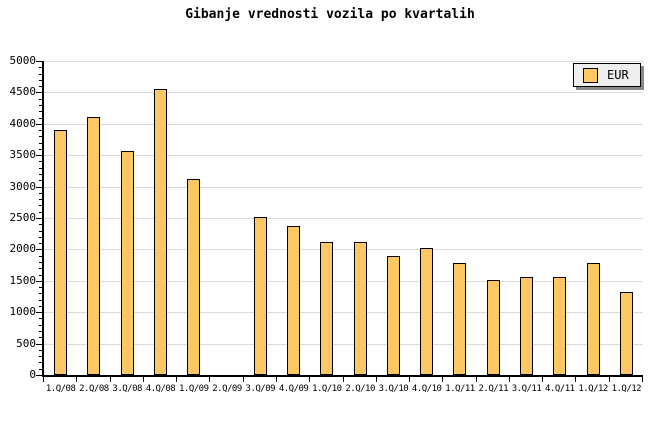 Image resolution: width=660 pixels, height=440 pixels. What do you see at coordinates (61, 252) in the screenshot?
I see `bar-1.Q/08` at bounding box center [61, 252].